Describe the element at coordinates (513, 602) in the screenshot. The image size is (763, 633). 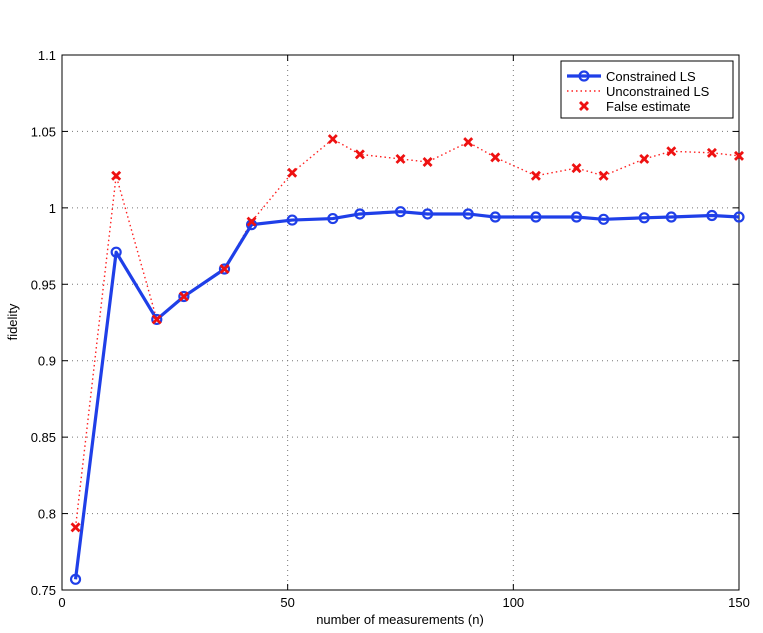
I see `x-tick-label: 100` at that location.